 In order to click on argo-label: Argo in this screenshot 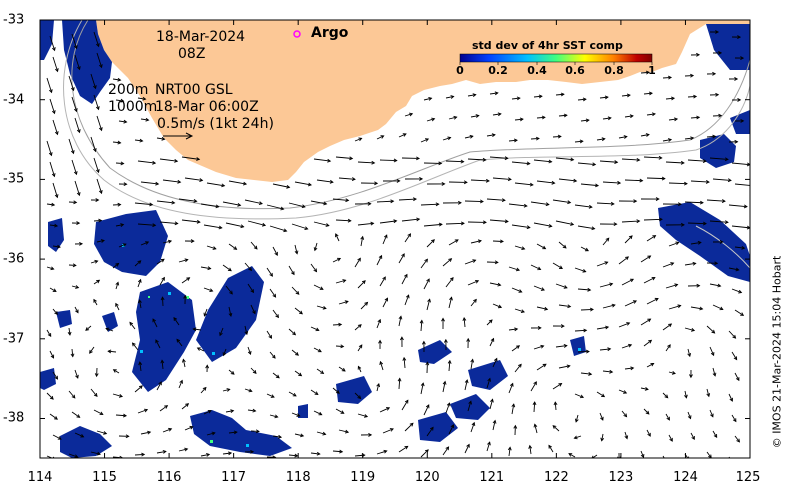, I will do `click(330, 33)`.